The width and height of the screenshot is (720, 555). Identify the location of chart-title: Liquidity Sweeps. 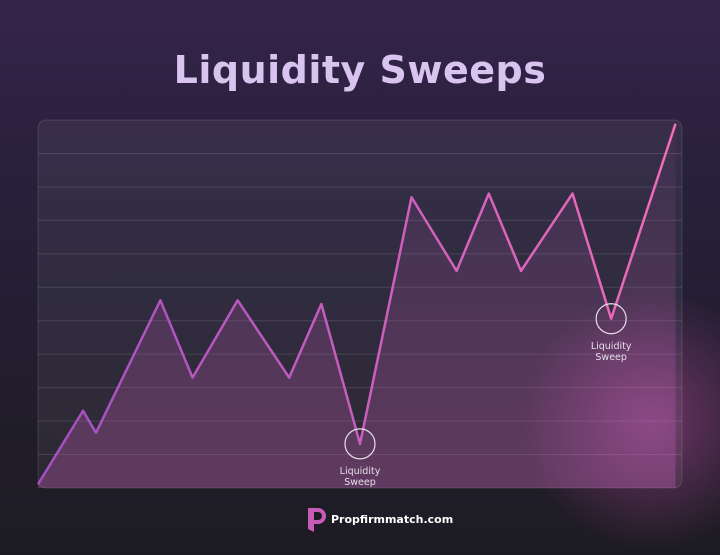
(360, 70).